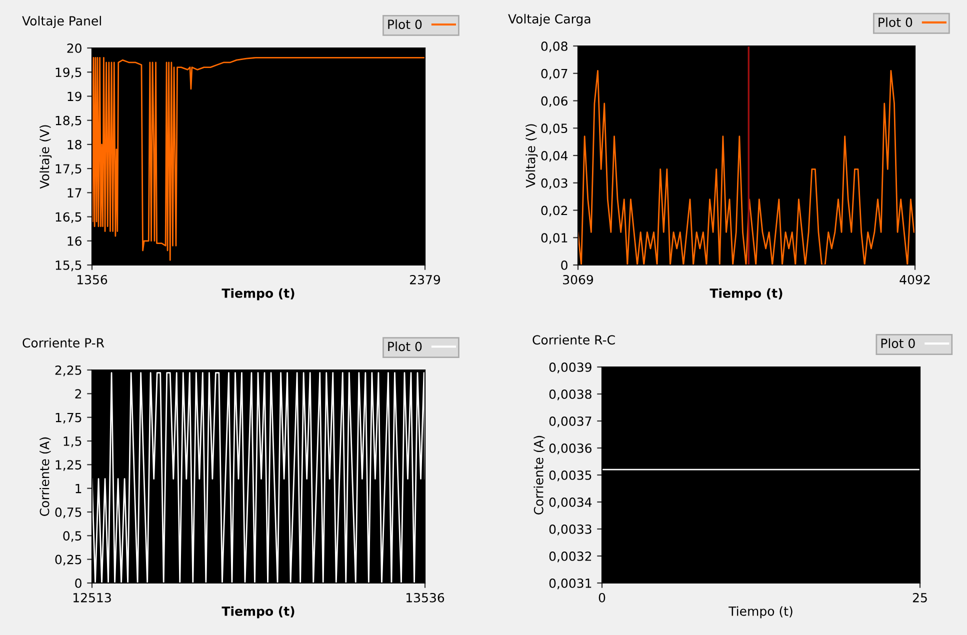  What do you see at coordinates (258, 158) in the screenshot?
I see `line-series` at bounding box center [258, 158].